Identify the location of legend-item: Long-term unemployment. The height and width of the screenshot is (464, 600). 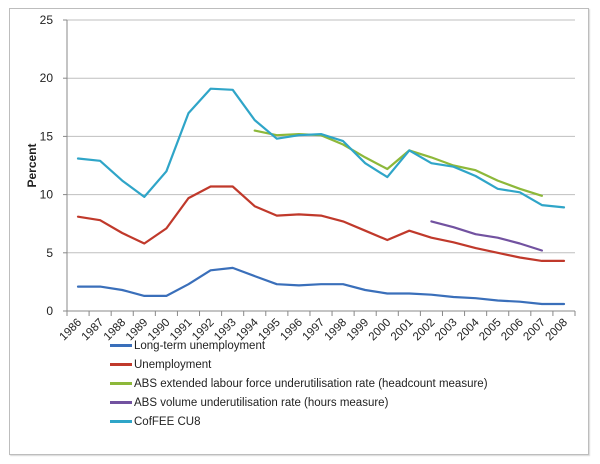
(299, 345).